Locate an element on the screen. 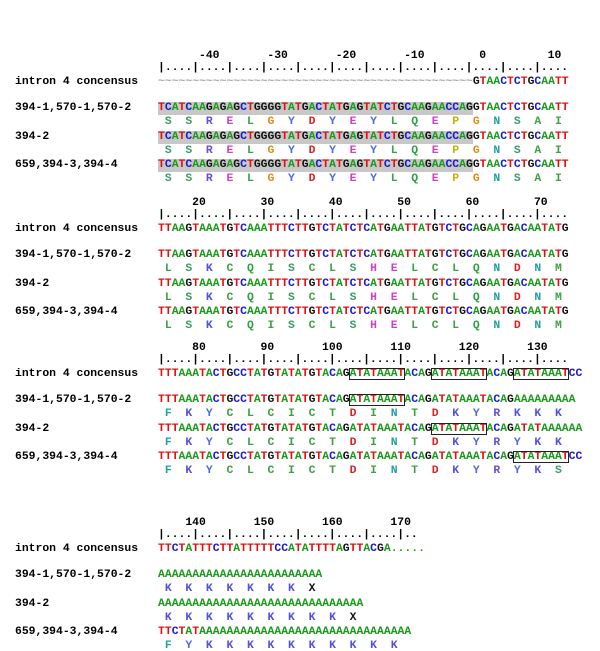 The height and width of the screenshot is (651, 600). residue: D is located at coordinates (517, 298).